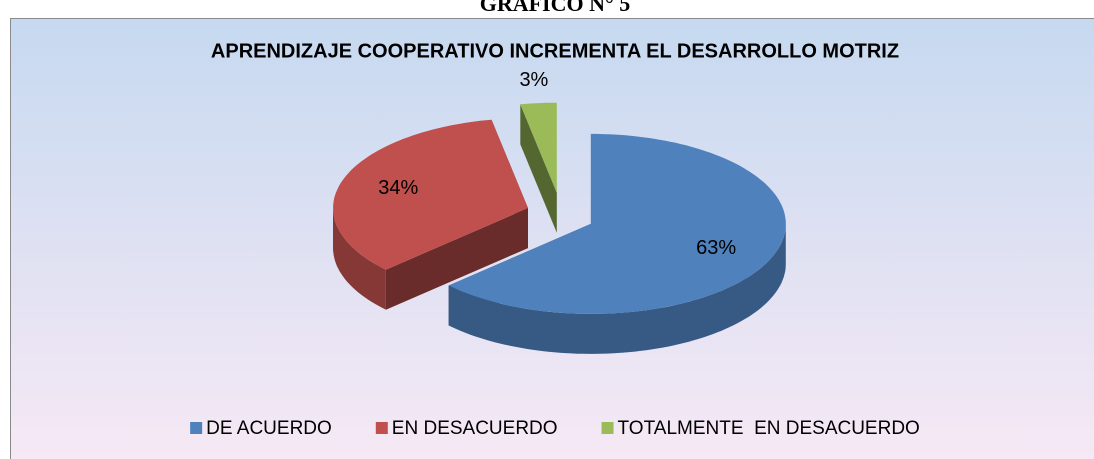 The width and height of the screenshot is (1094, 459). What do you see at coordinates (269, 428) in the screenshot?
I see `legend-label: DE ACUERDO` at bounding box center [269, 428].